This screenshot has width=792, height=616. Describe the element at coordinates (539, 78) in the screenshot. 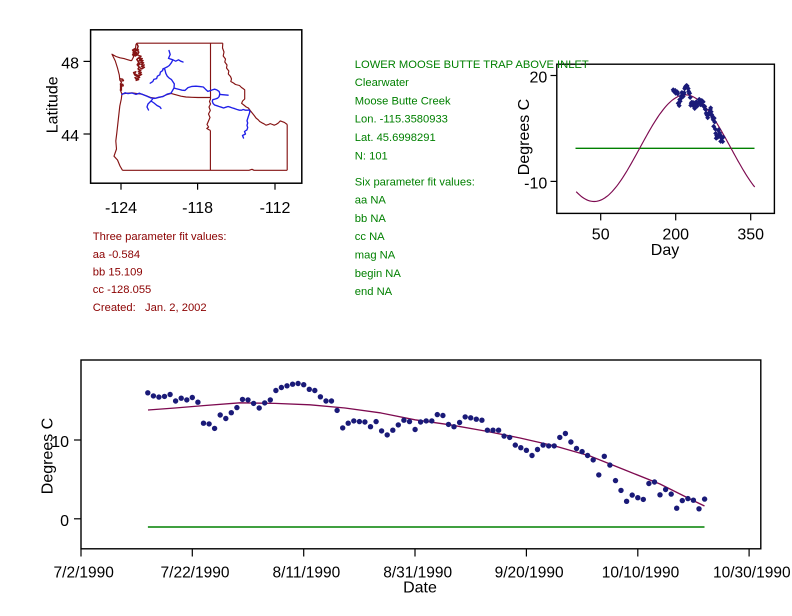

I see `svg-text: 20` at that location.